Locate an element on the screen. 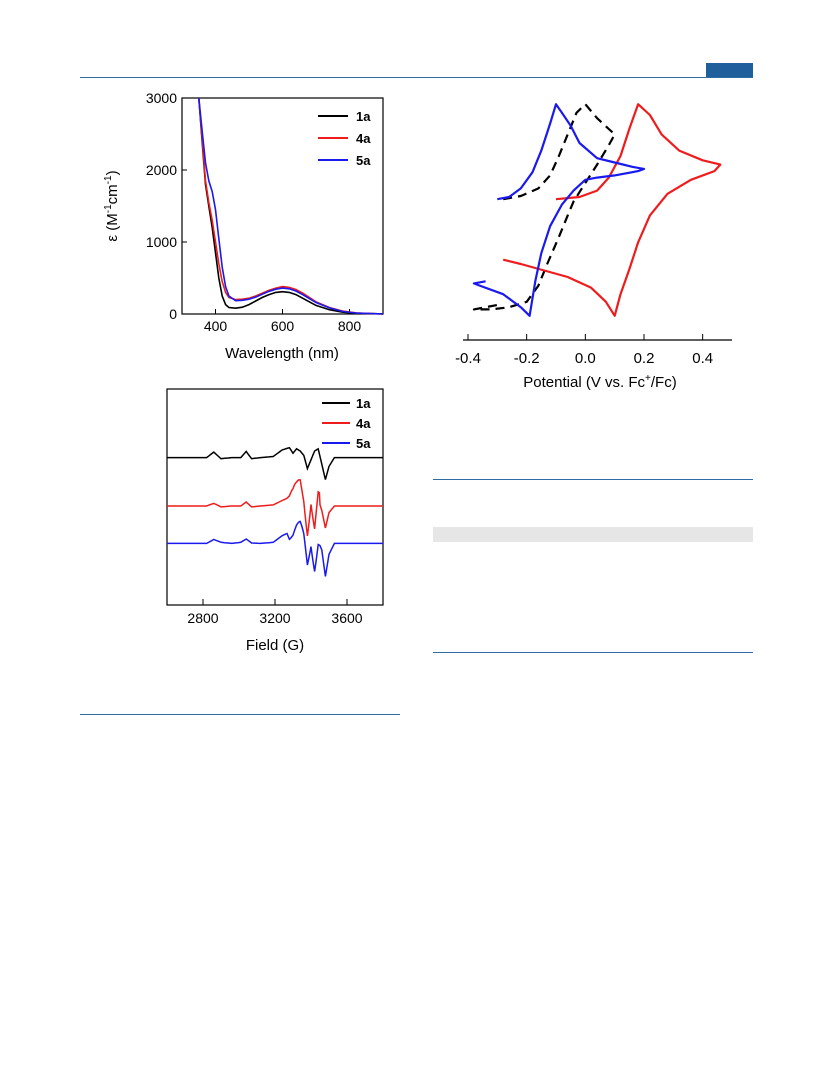 The height and width of the screenshot is (1091, 833). uvvis-series-1a is located at coordinates (291, 206).